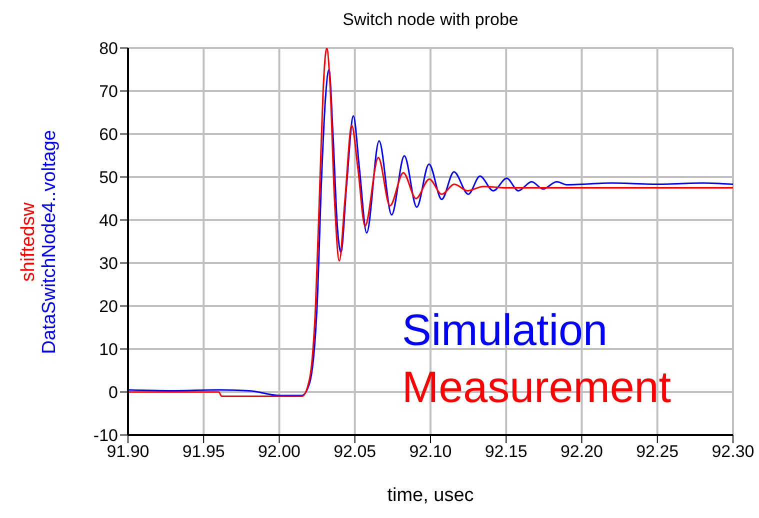 Image resolution: width=759 pixels, height=518 pixels. Describe the element at coordinates (108, 306) in the screenshot. I see `y-tick-label: 20` at that location.